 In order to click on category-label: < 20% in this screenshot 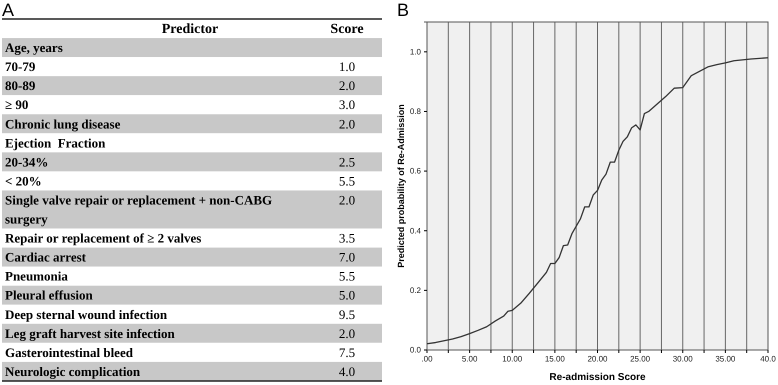, I will do `click(23, 180)`.